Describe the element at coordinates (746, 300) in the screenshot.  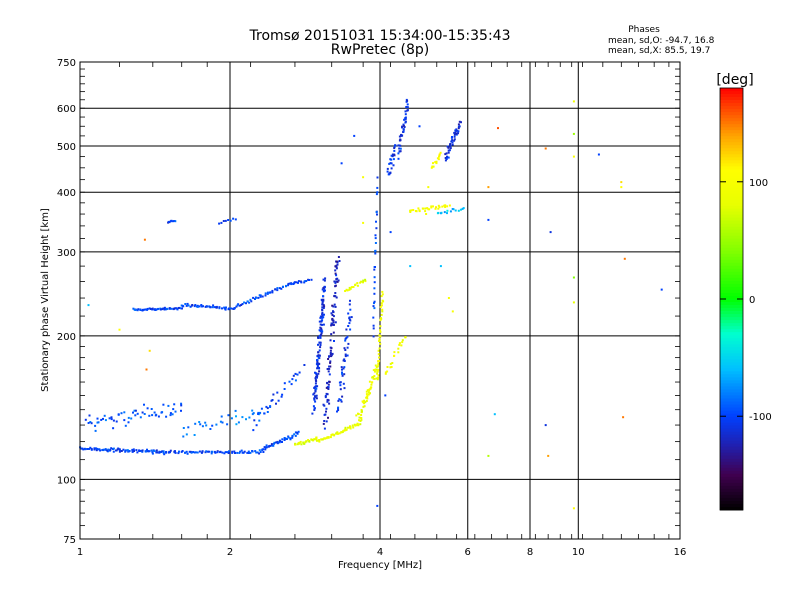
I see `colorbar-ticks: -100 0 100` at that location.